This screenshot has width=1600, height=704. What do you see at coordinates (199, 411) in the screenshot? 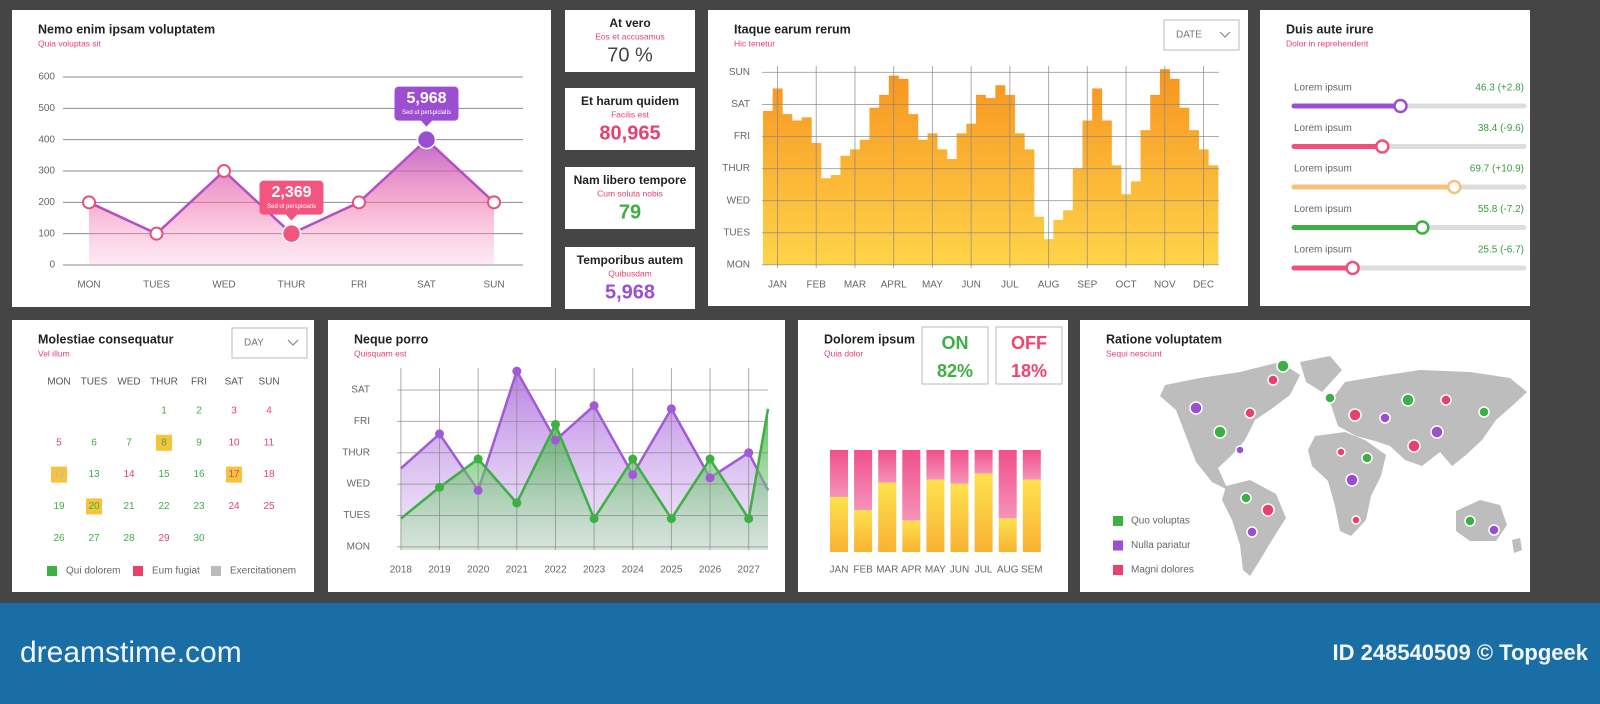
I see `day-number: 2` at bounding box center [199, 411].